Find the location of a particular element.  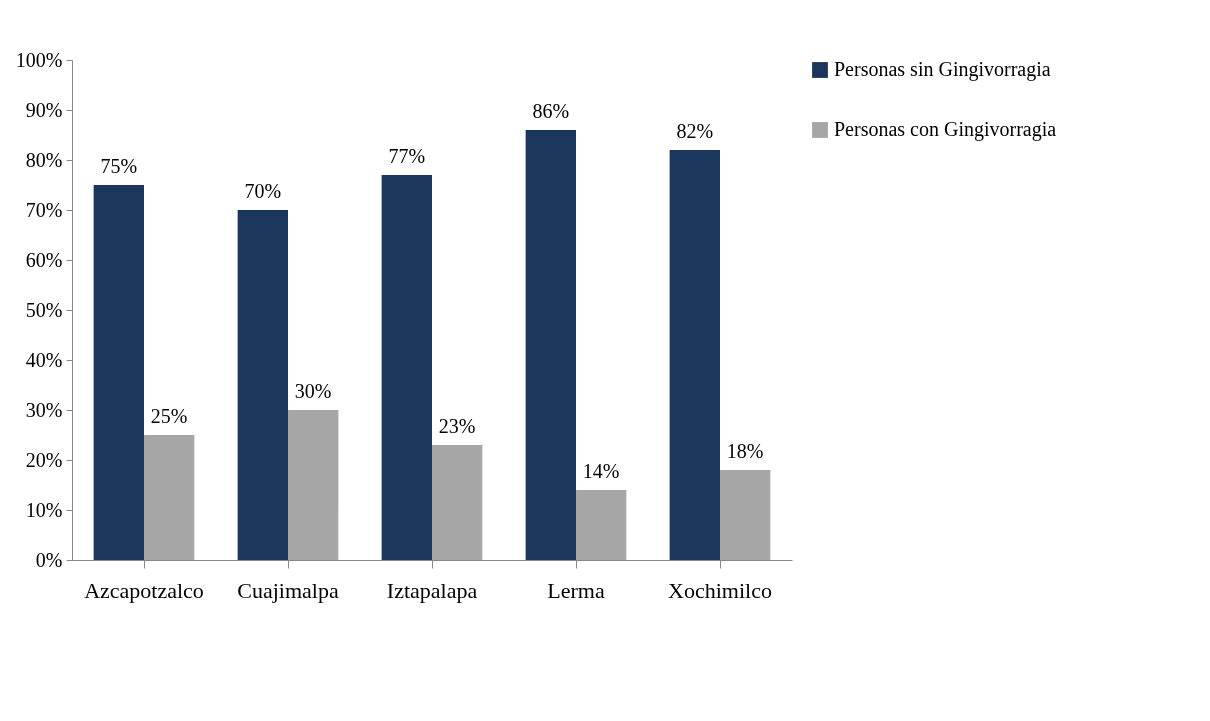

y-tick-label: 10% is located at coordinates (44, 509).